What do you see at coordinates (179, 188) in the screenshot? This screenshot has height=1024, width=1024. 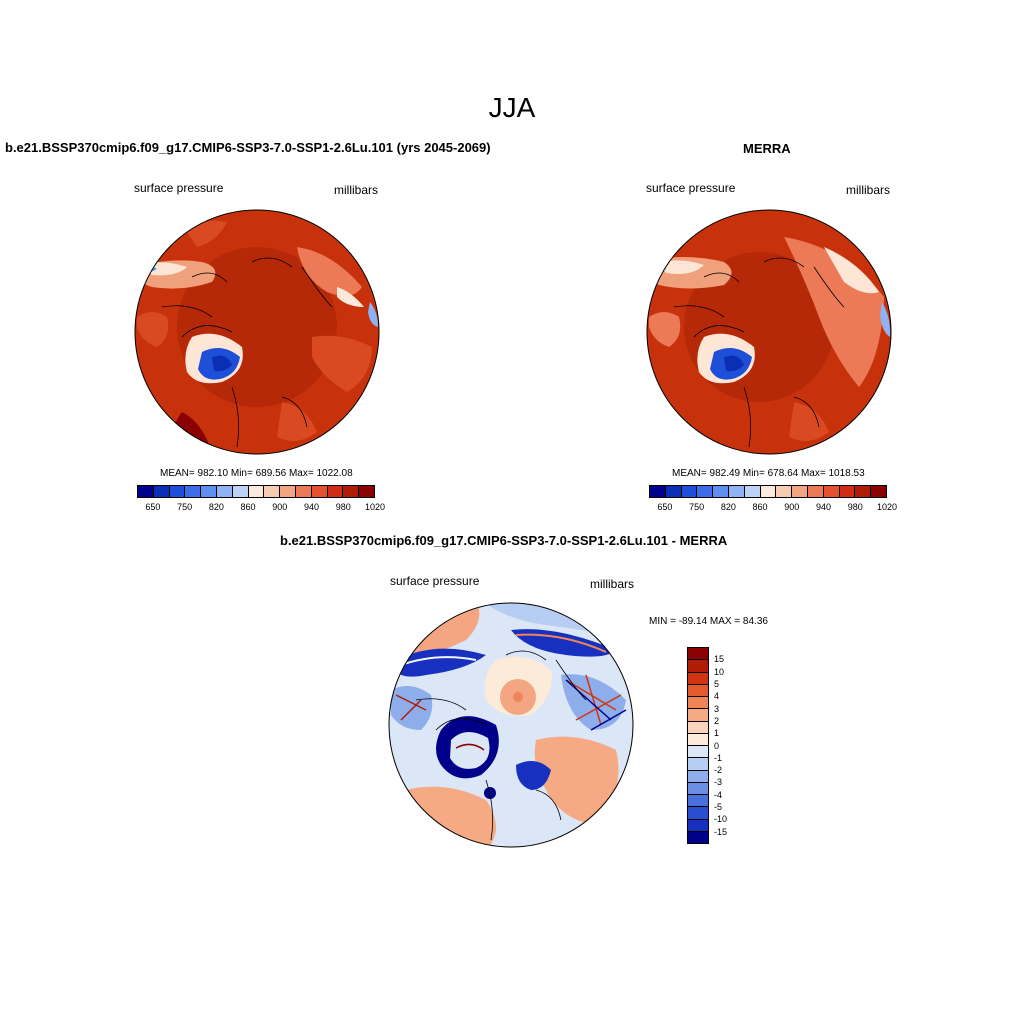 I see `model-variable-label: surface pressure` at bounding box center [179, 188].